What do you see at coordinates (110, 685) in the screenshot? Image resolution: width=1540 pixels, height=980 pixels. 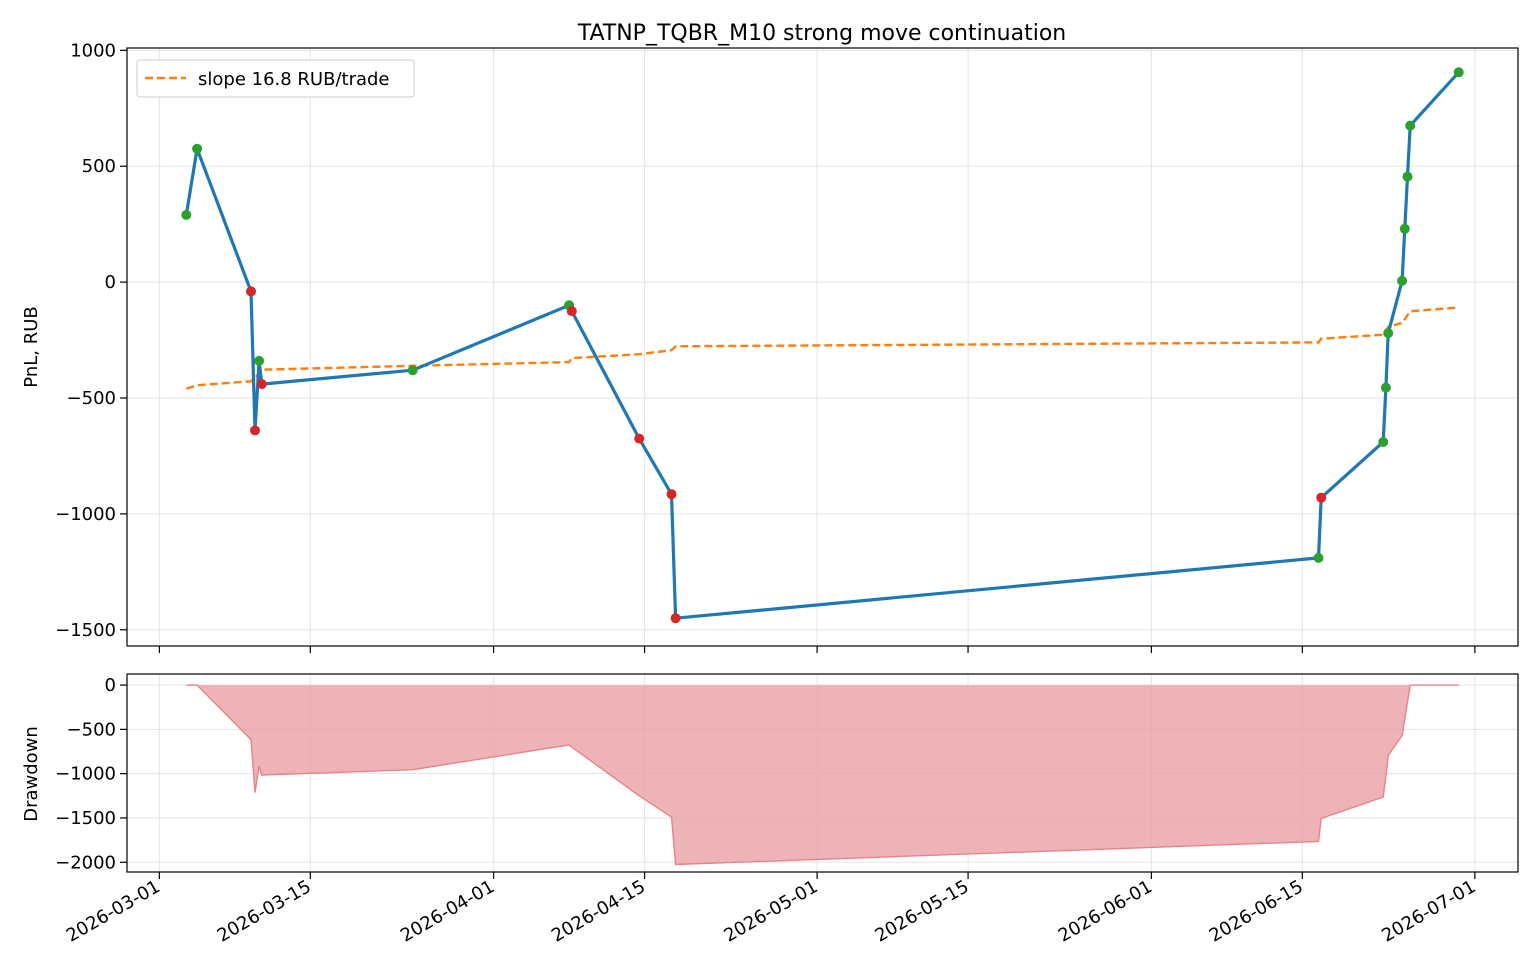 I see `drawdown-y-tick-label: 0` at bounding box center [110, 685].